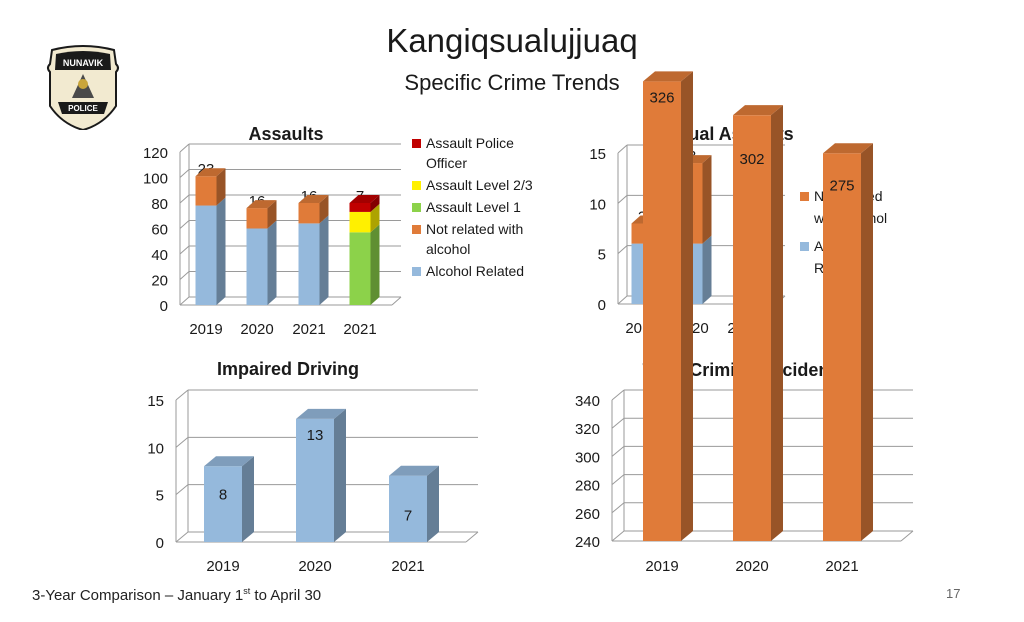 The image size is (1024, 622). What do you see at coordinates (953, 593) in the screenshot?
I see `page-number: 17` at bounding box center [953, 593].